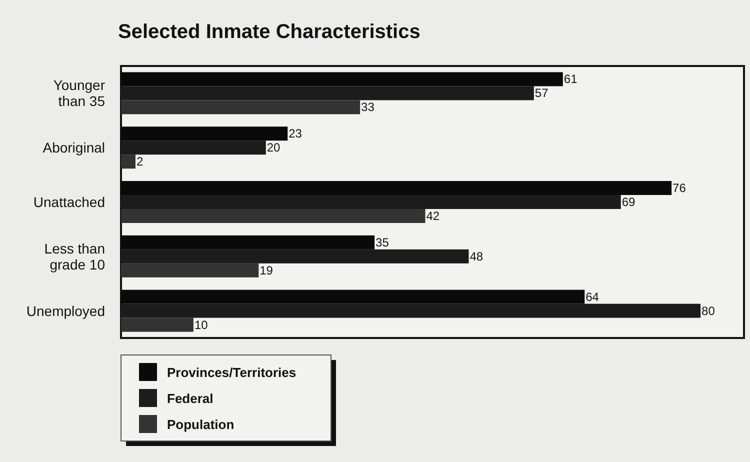 This screenshot has height=462, width=750. I want to click on data-label: 48, so click(477, 256).